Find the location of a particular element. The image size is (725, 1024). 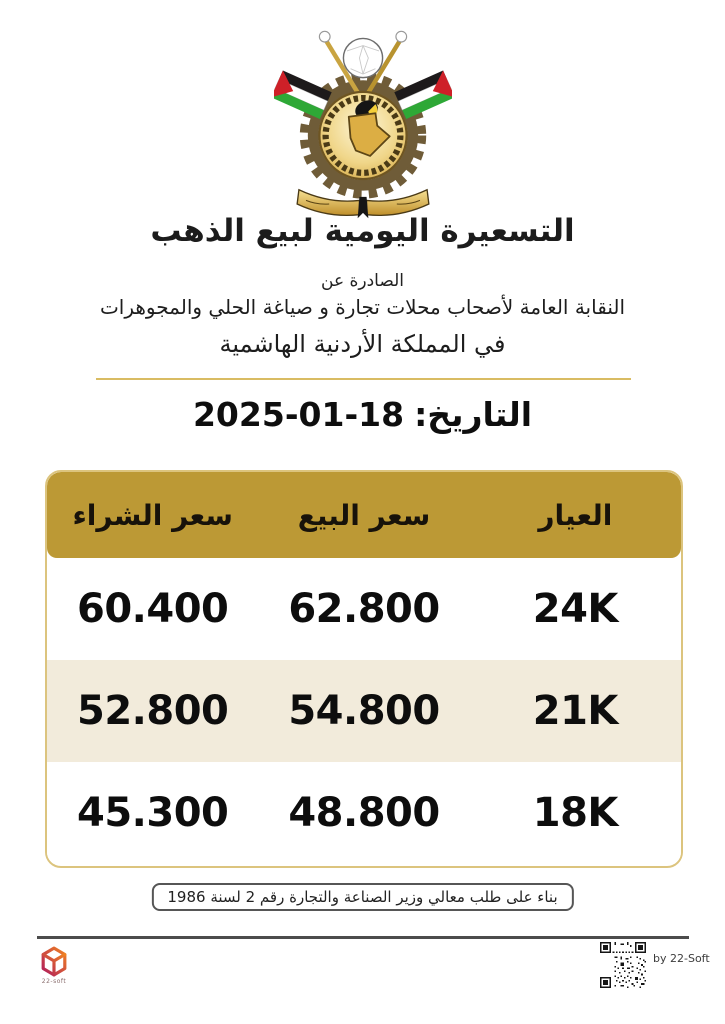

cube-logo-icon is located at coordinates (54, 961).